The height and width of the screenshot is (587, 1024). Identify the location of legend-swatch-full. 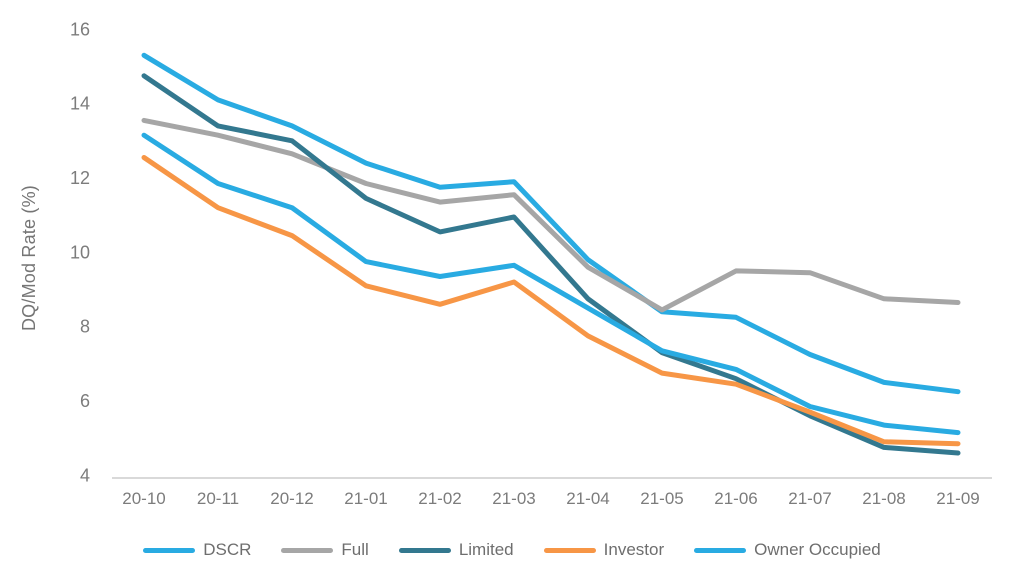
(307, 550).